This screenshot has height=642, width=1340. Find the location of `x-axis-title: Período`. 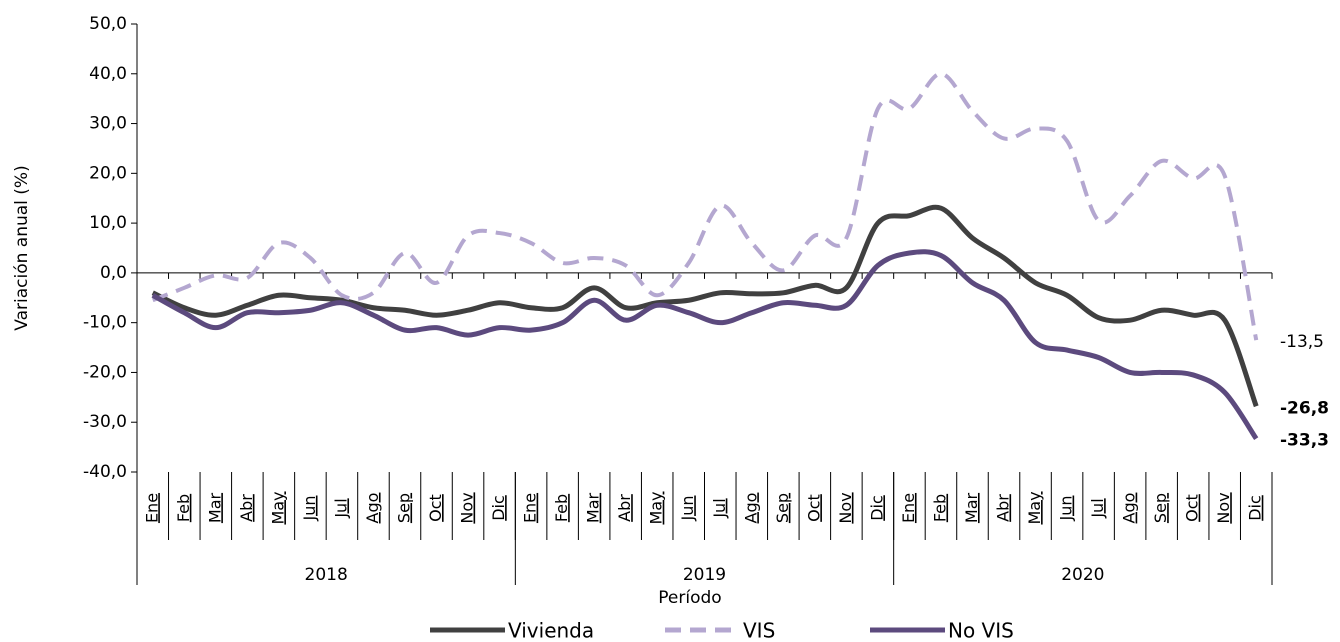

x-axis-title: Período is located at coordinates (689, 598).